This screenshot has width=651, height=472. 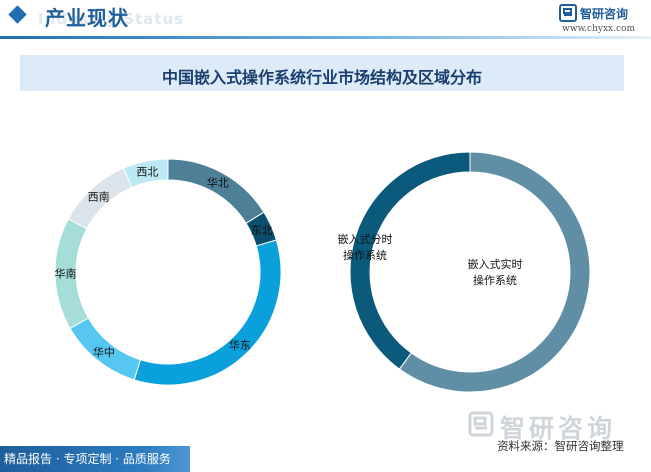 I want to click on header-underline, so click(x=325, y=37).